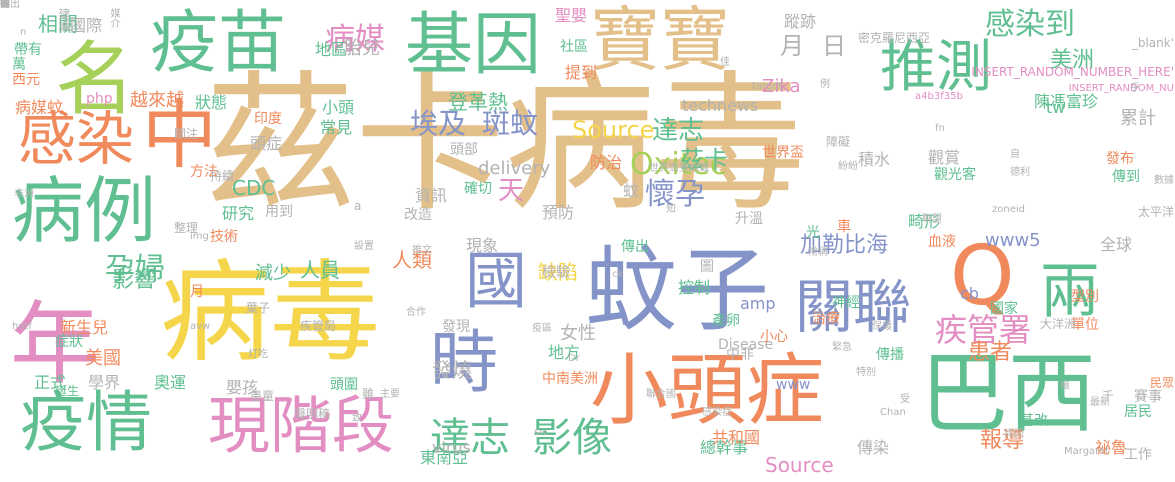 This screenshot has height=482, width=1175. Describe the element at coordinates (104, 382) in the screenshot. I see `cloud-word: 學界` at that location.